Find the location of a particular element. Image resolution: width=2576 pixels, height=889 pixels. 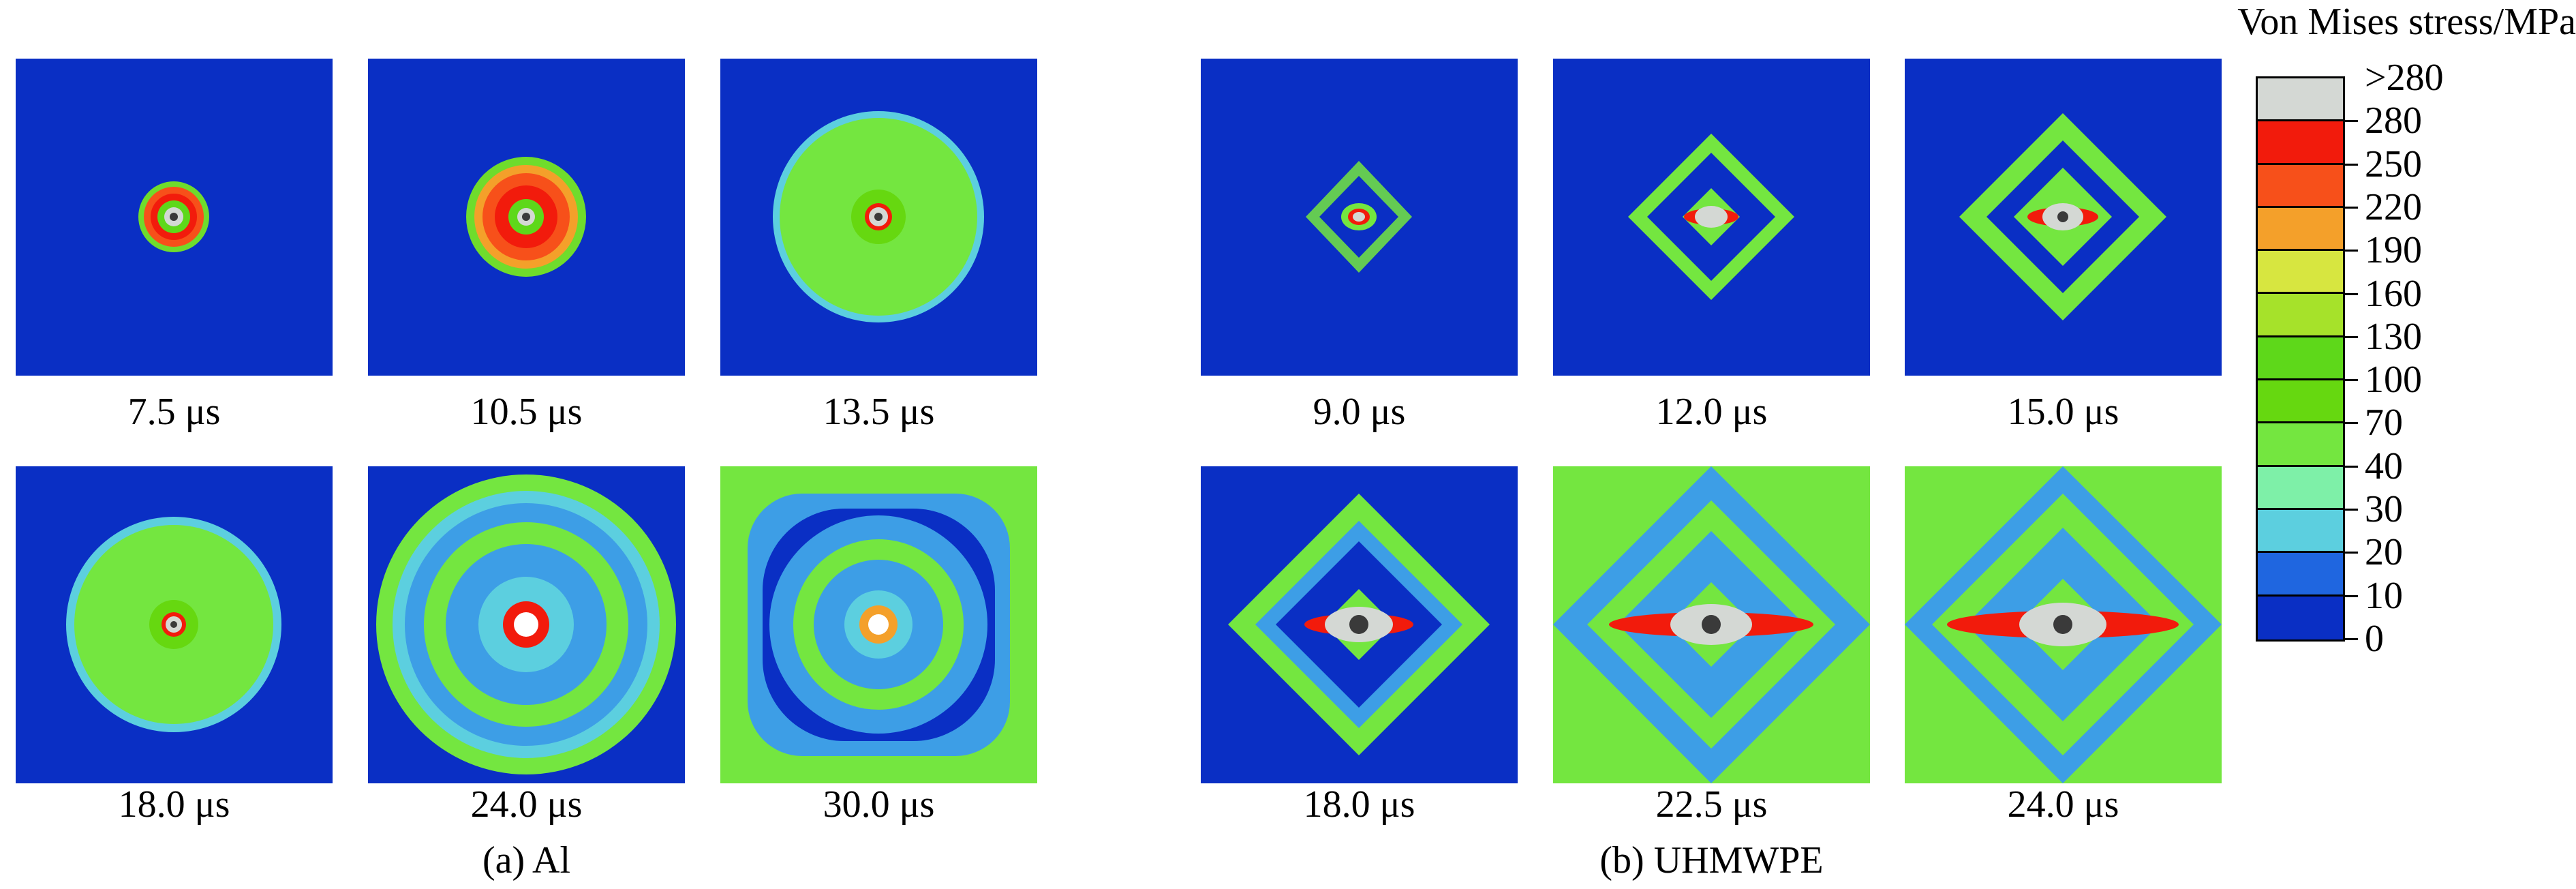

colorbar-label: 0 is located at coordinates (2374, 638).